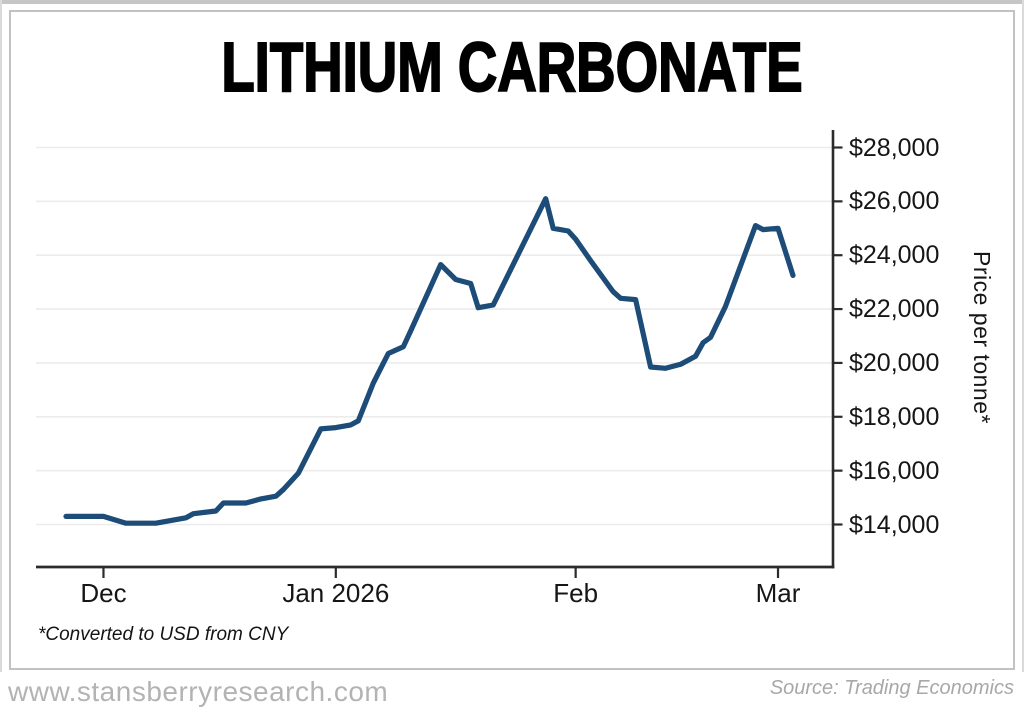 Image resolution: width=1024 pixels, height=713 pixels. Describe the element at coordinates (336, 593) in the screenshot. I see `x-tick-label: Jan 2026` at that location.